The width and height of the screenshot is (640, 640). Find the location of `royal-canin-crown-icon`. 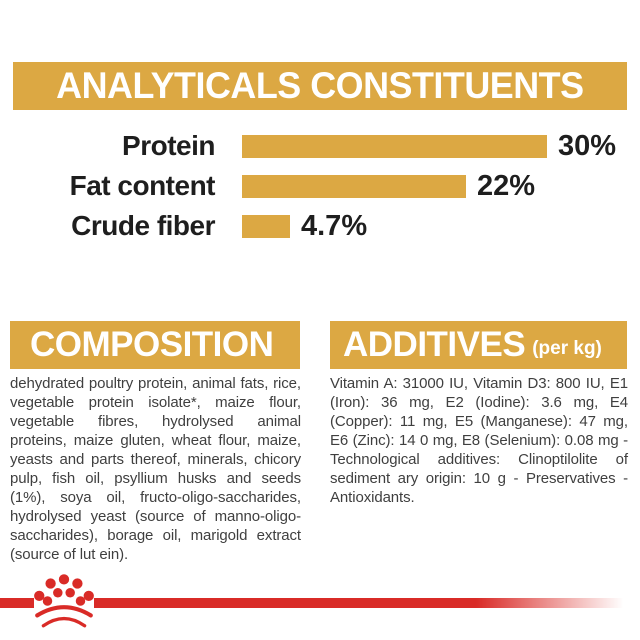

royal-canin-crown-icon is located at coordinates (64, 601).